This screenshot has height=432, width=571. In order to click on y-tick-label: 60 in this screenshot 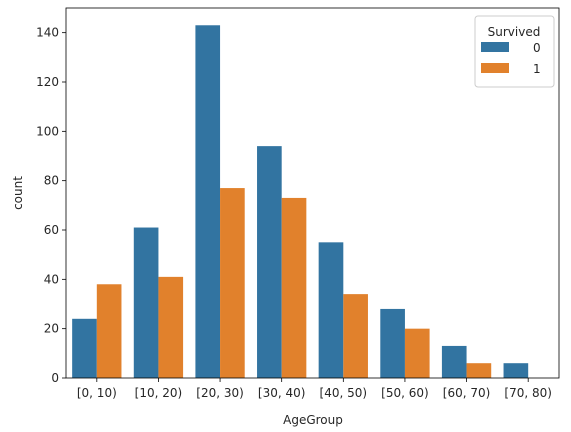, I will do `click(51, 230)`.